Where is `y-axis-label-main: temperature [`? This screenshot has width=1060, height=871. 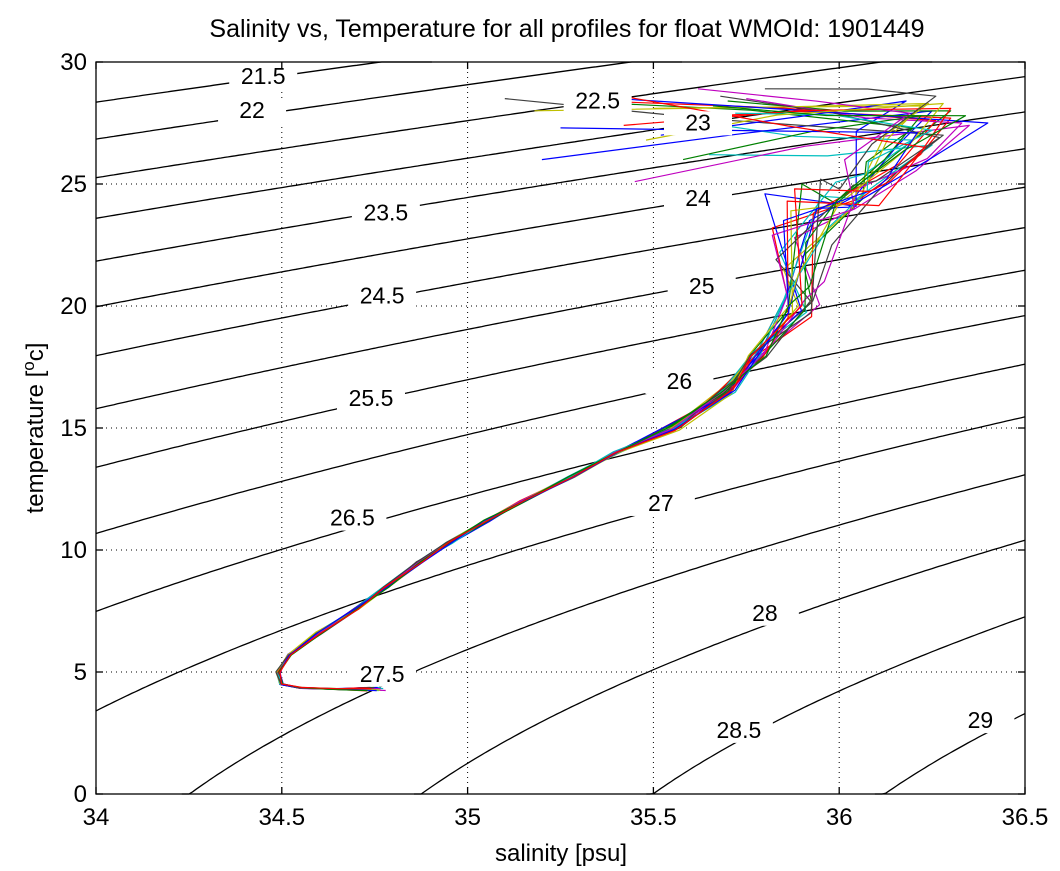
y-axis-label-main: temperature [ is located at coordinates (35, 441).